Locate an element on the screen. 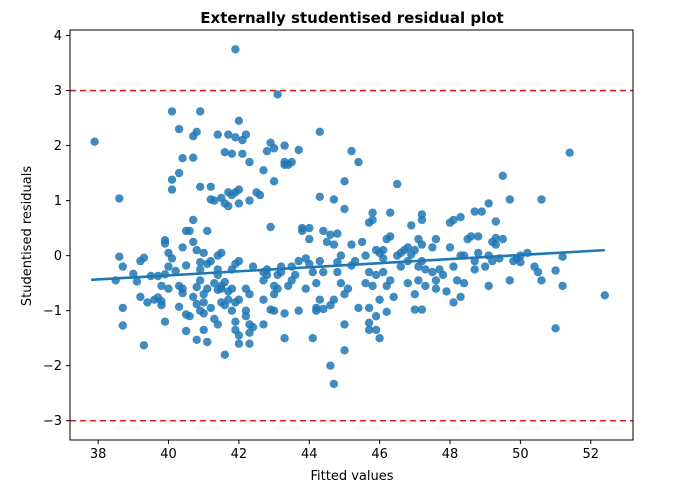 Image resolution: width=676 pixels, height=488 pixels. x-tick-label: 48 is located at coordinates (450, 454).